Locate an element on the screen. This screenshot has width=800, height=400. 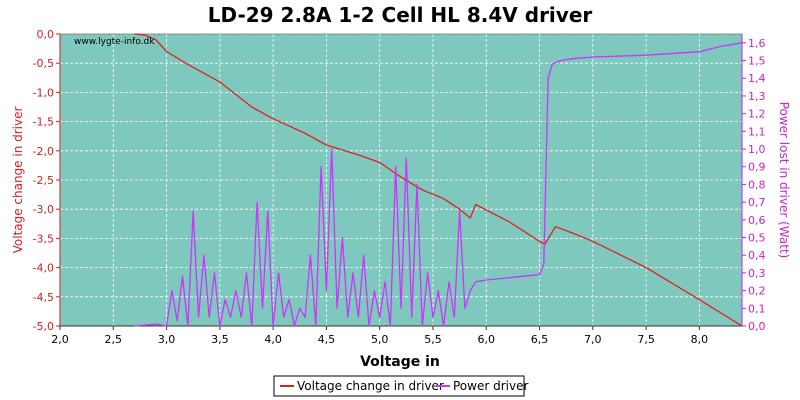
y-left-tick-label: -2,0 is located at coordinates (43, 151).